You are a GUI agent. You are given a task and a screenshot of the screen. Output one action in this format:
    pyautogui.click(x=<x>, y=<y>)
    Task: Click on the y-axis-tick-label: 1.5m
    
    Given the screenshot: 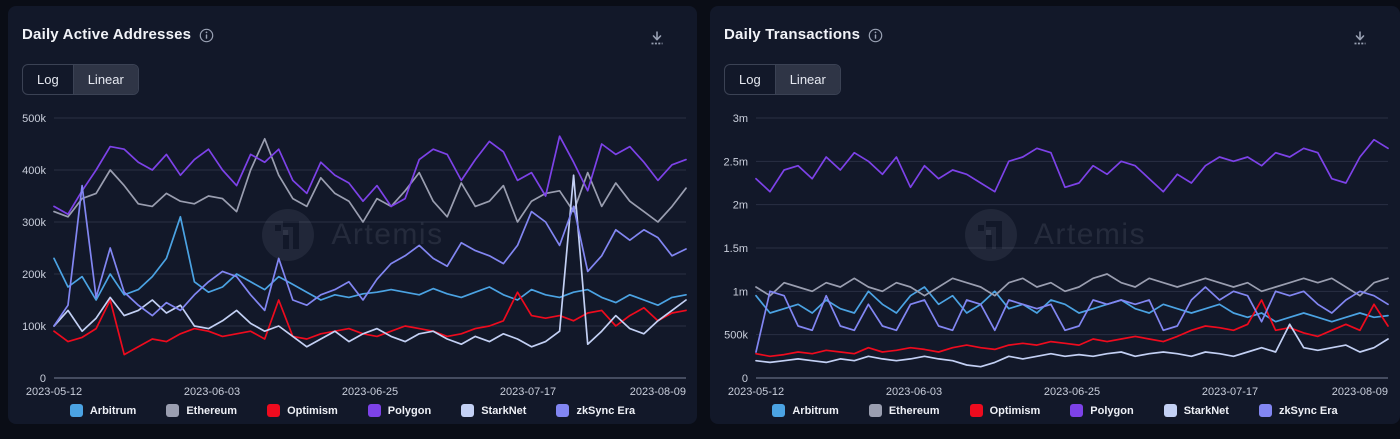 What is the action you would take?
    pyautogui.click(x=736, y=249)
    